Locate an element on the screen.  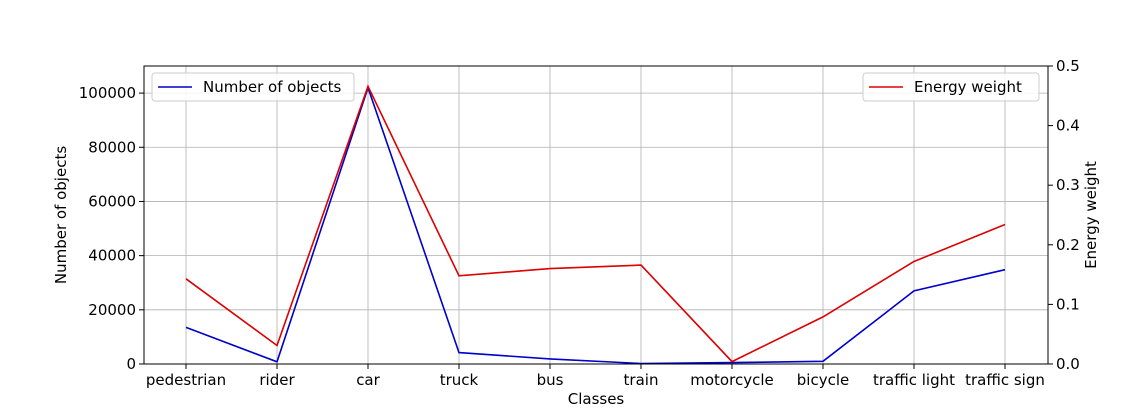
legend-right: Energy weight is located at coordinates (951, 87).